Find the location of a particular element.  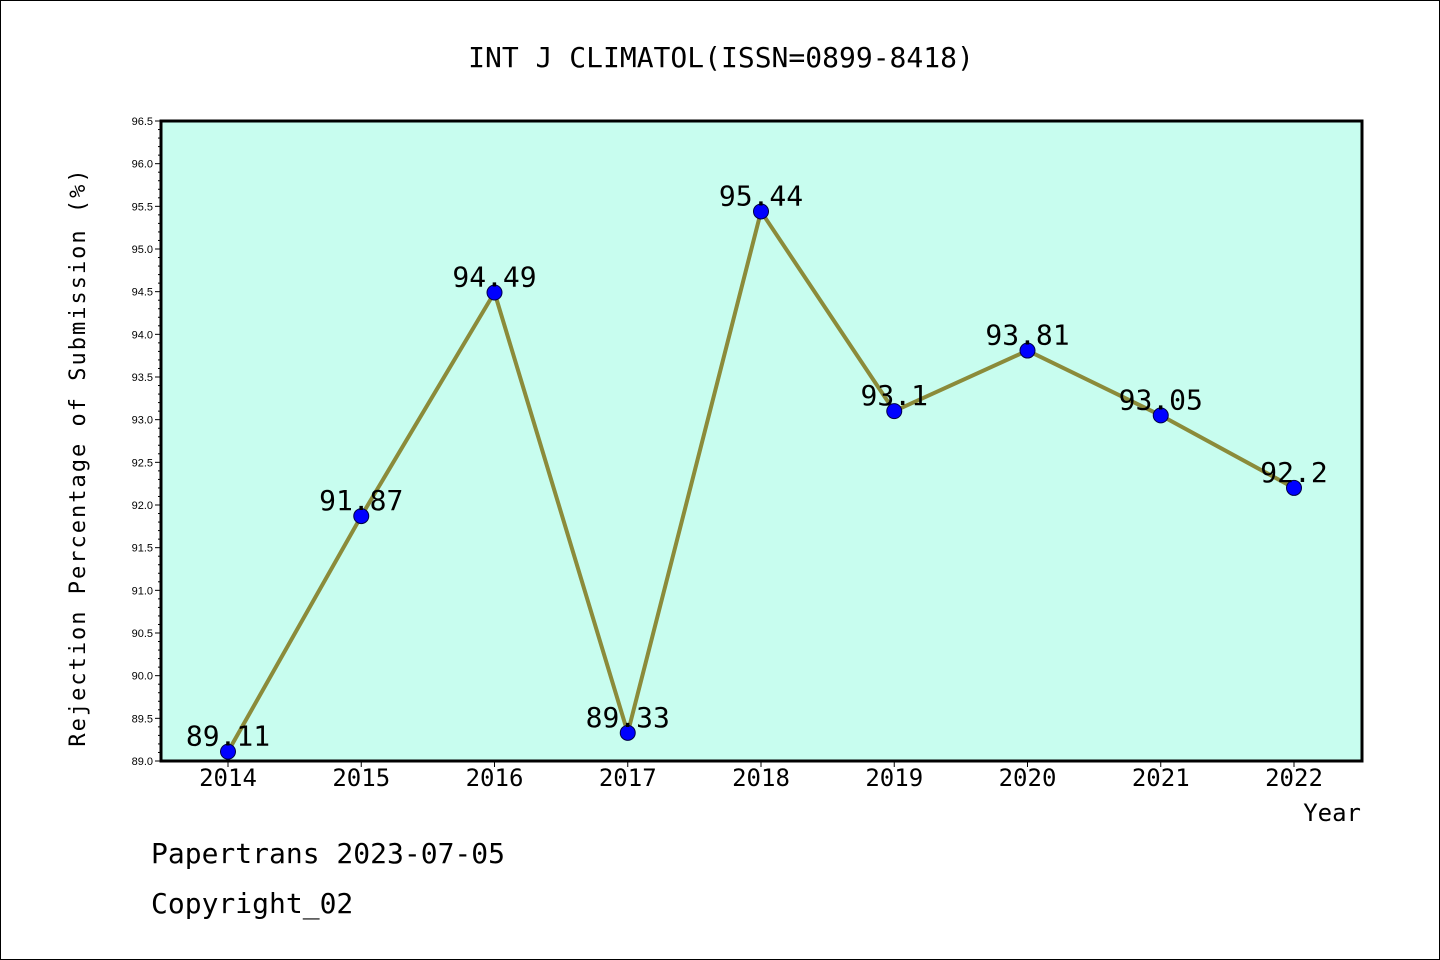

chart-title: INT J CLIMATOL(ISSN=0899-8418) is located at coordinates (721, 57).